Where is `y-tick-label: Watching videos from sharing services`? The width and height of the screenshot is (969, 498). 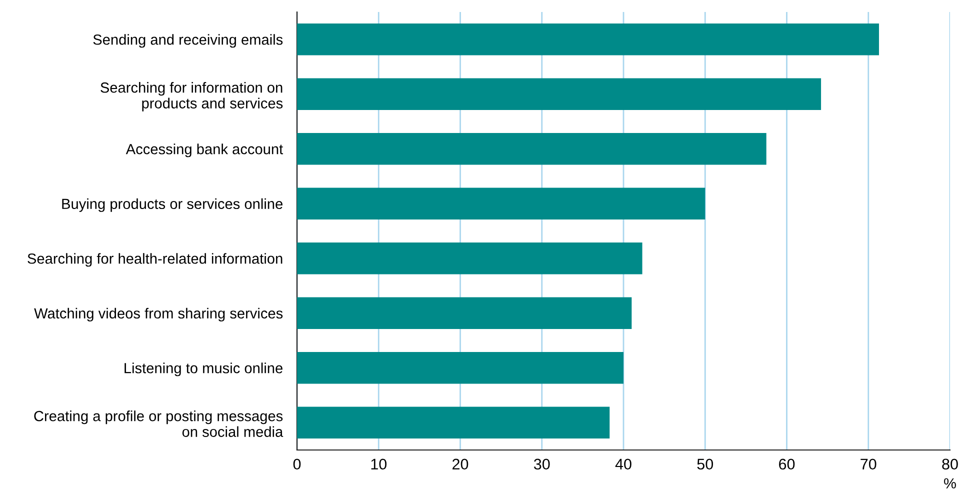
y-tick-label: Watching videos from sharing services is located at coordinates (158, 315).